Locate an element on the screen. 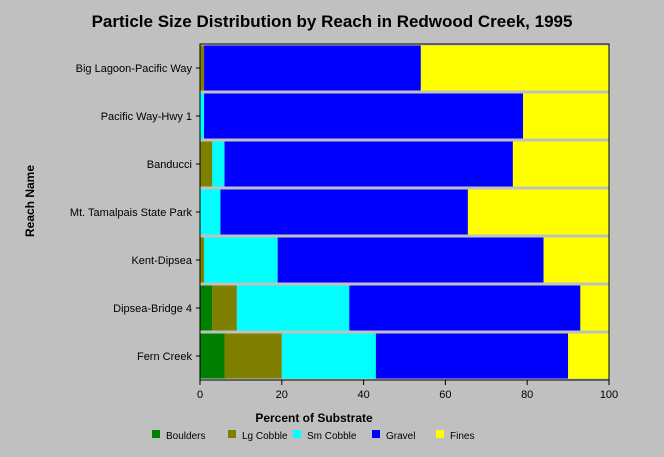 The height and width of the screenshot is (457, 664). x-tick-label: 100 is located at coordinates (609, 395).